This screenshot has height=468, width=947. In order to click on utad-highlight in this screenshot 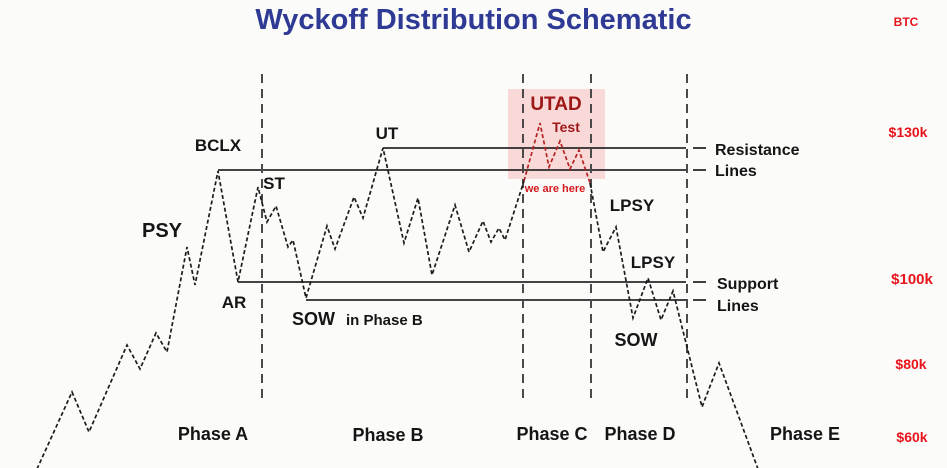, I will do `click(556, 134)`.